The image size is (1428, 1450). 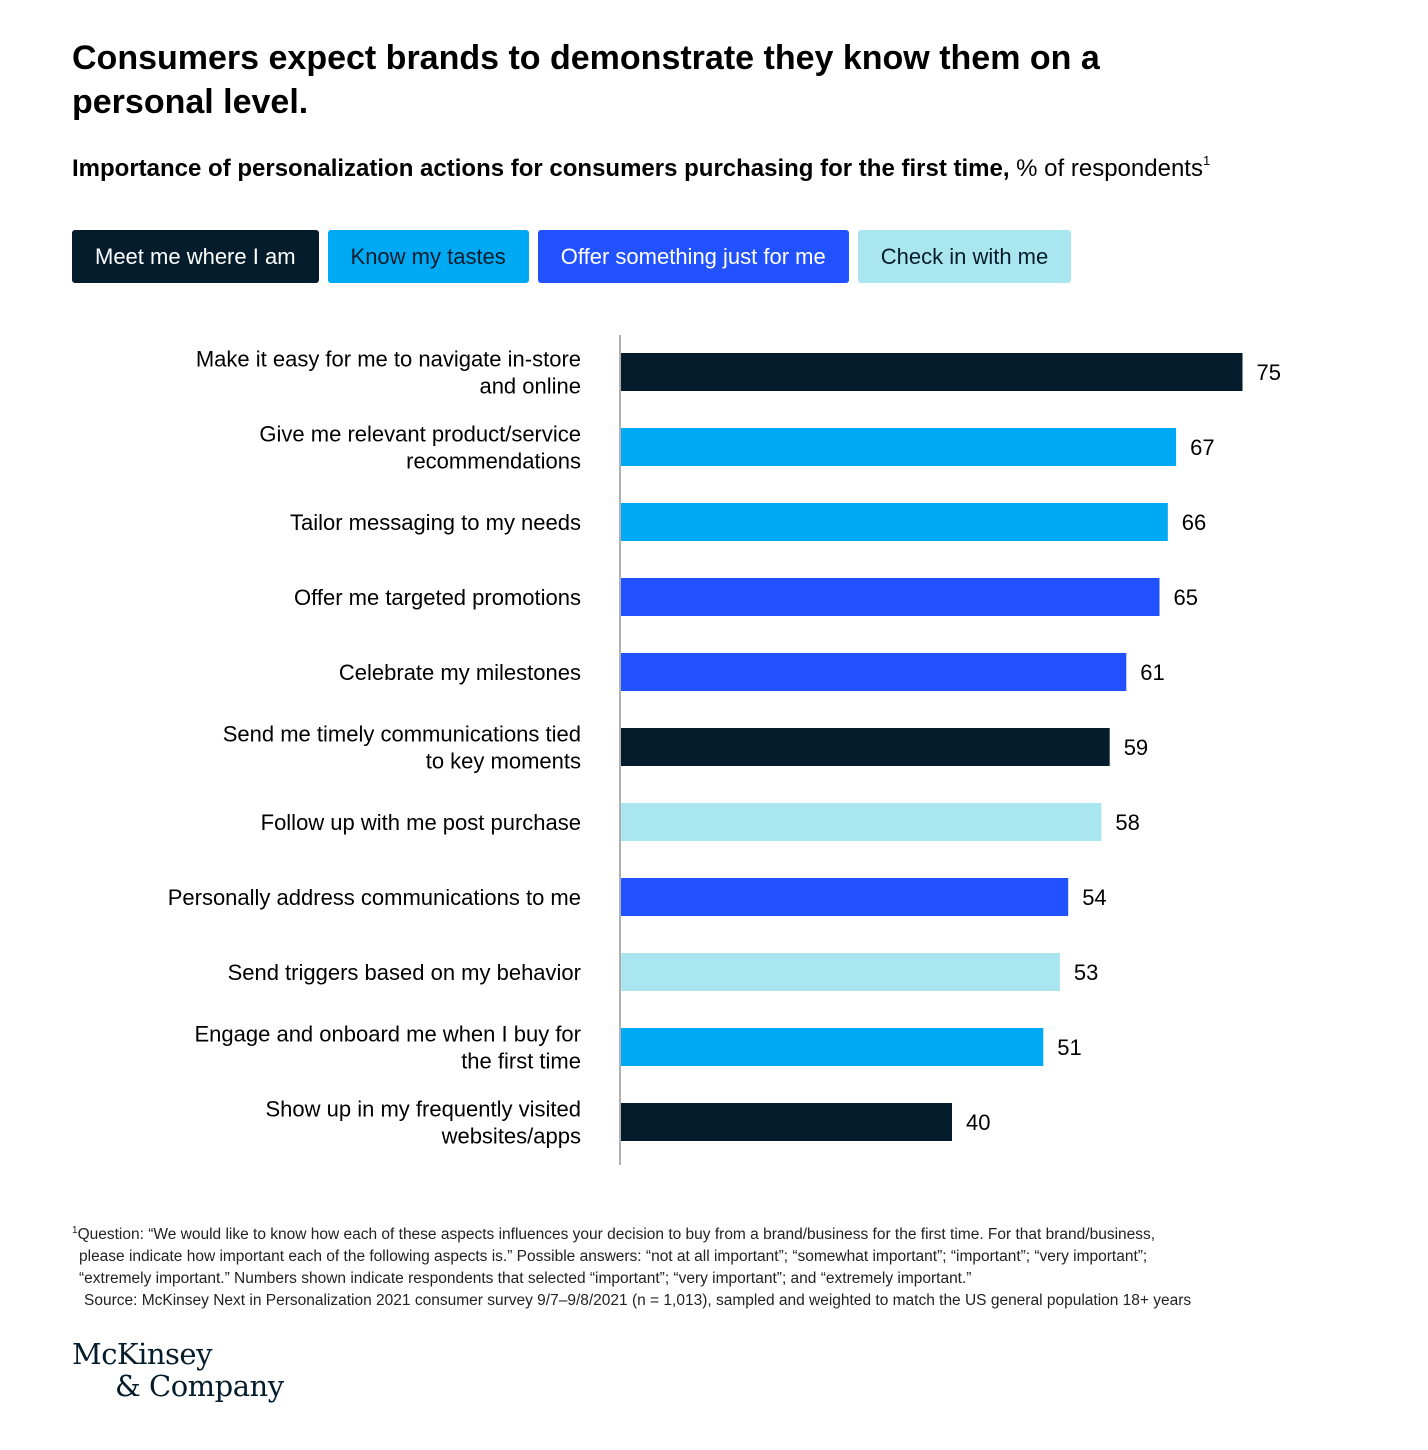 I want to click on subtitle-footnote-mark: 1, so click(x=1206, y=160).